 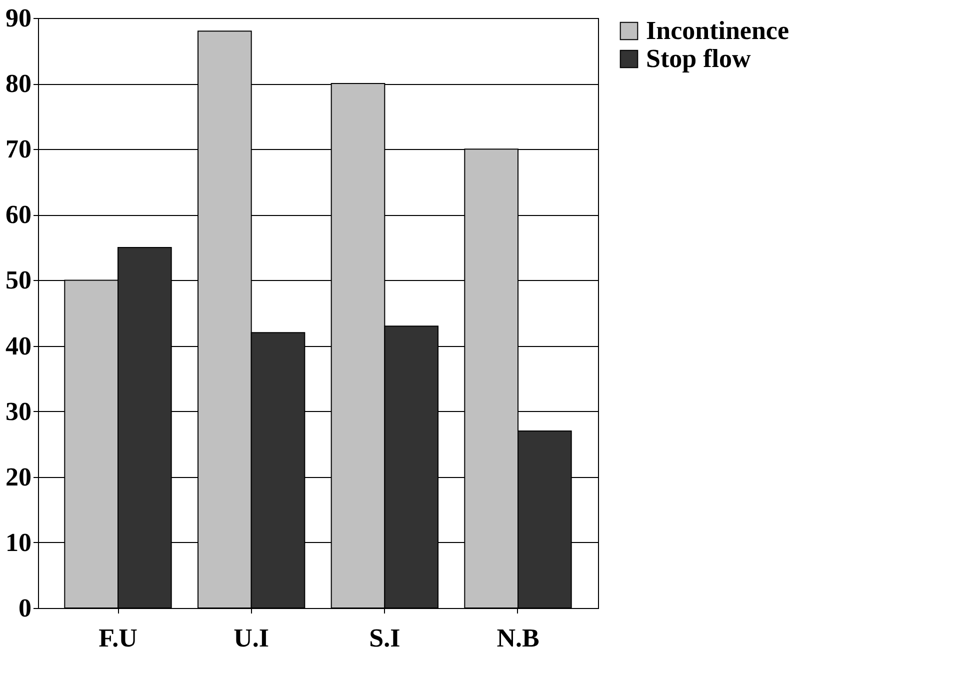 What do you see at coordinates (19, 345) in the screenshot?
I see `y-tick-label: 40` at bounding box center [19, 345].